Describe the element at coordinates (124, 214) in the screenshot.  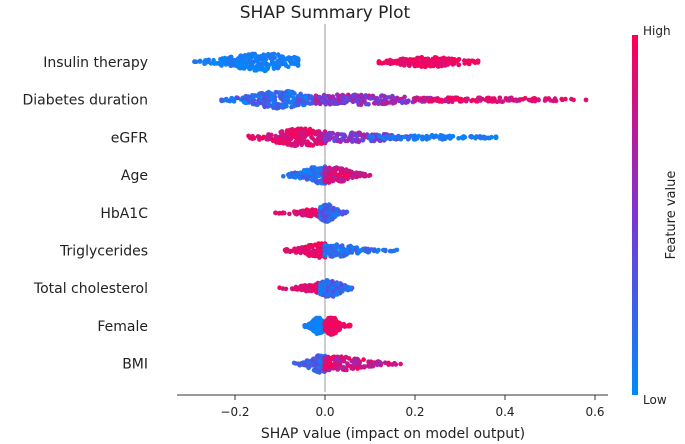
I see `feature-label: HbA1C` at that location.